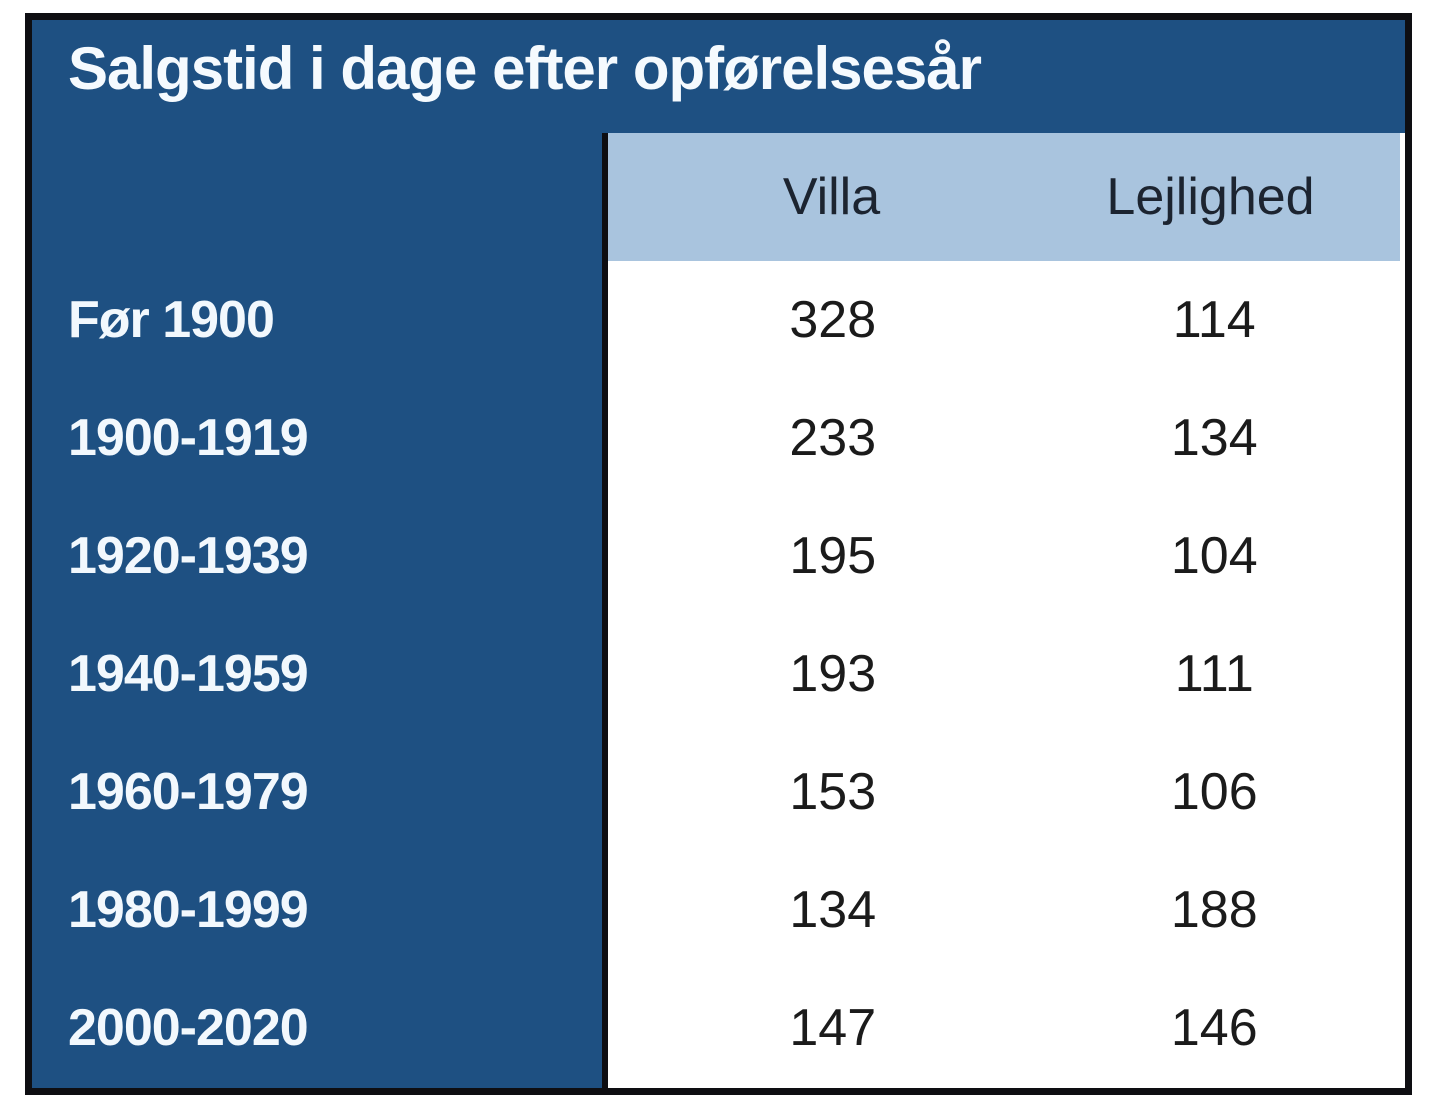 The image size is (1440, 1115). Describe the element at coordinates (1214, 556) in the screenshot. I see `value-lejlighed: 104` at that location.